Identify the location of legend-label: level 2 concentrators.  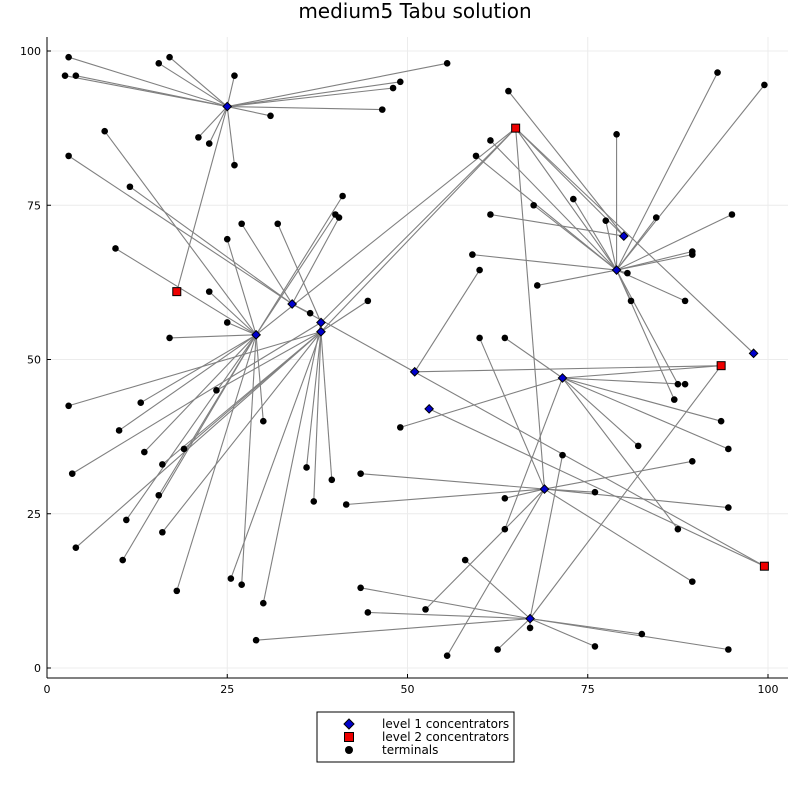
(445, 737).